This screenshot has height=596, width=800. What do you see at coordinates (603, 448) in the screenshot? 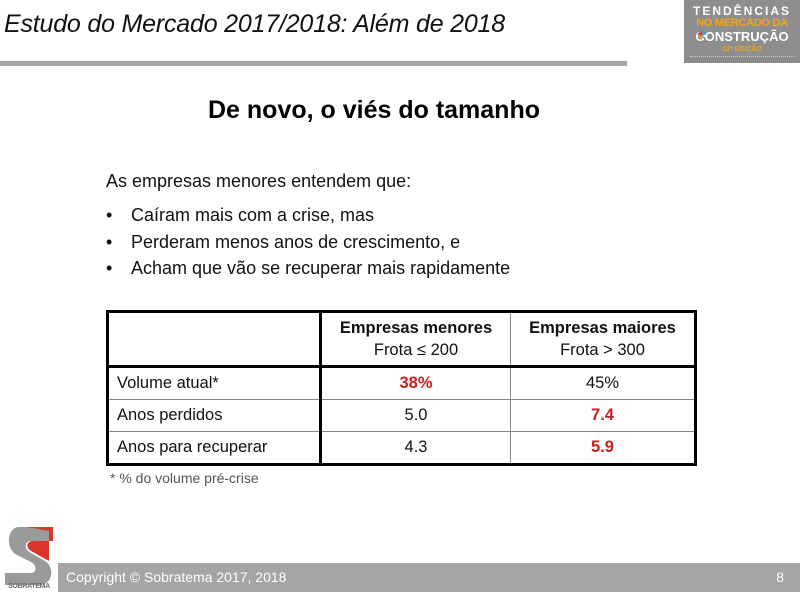
I see `cell-maiores: 5.9` at bounding box center [603, 448].